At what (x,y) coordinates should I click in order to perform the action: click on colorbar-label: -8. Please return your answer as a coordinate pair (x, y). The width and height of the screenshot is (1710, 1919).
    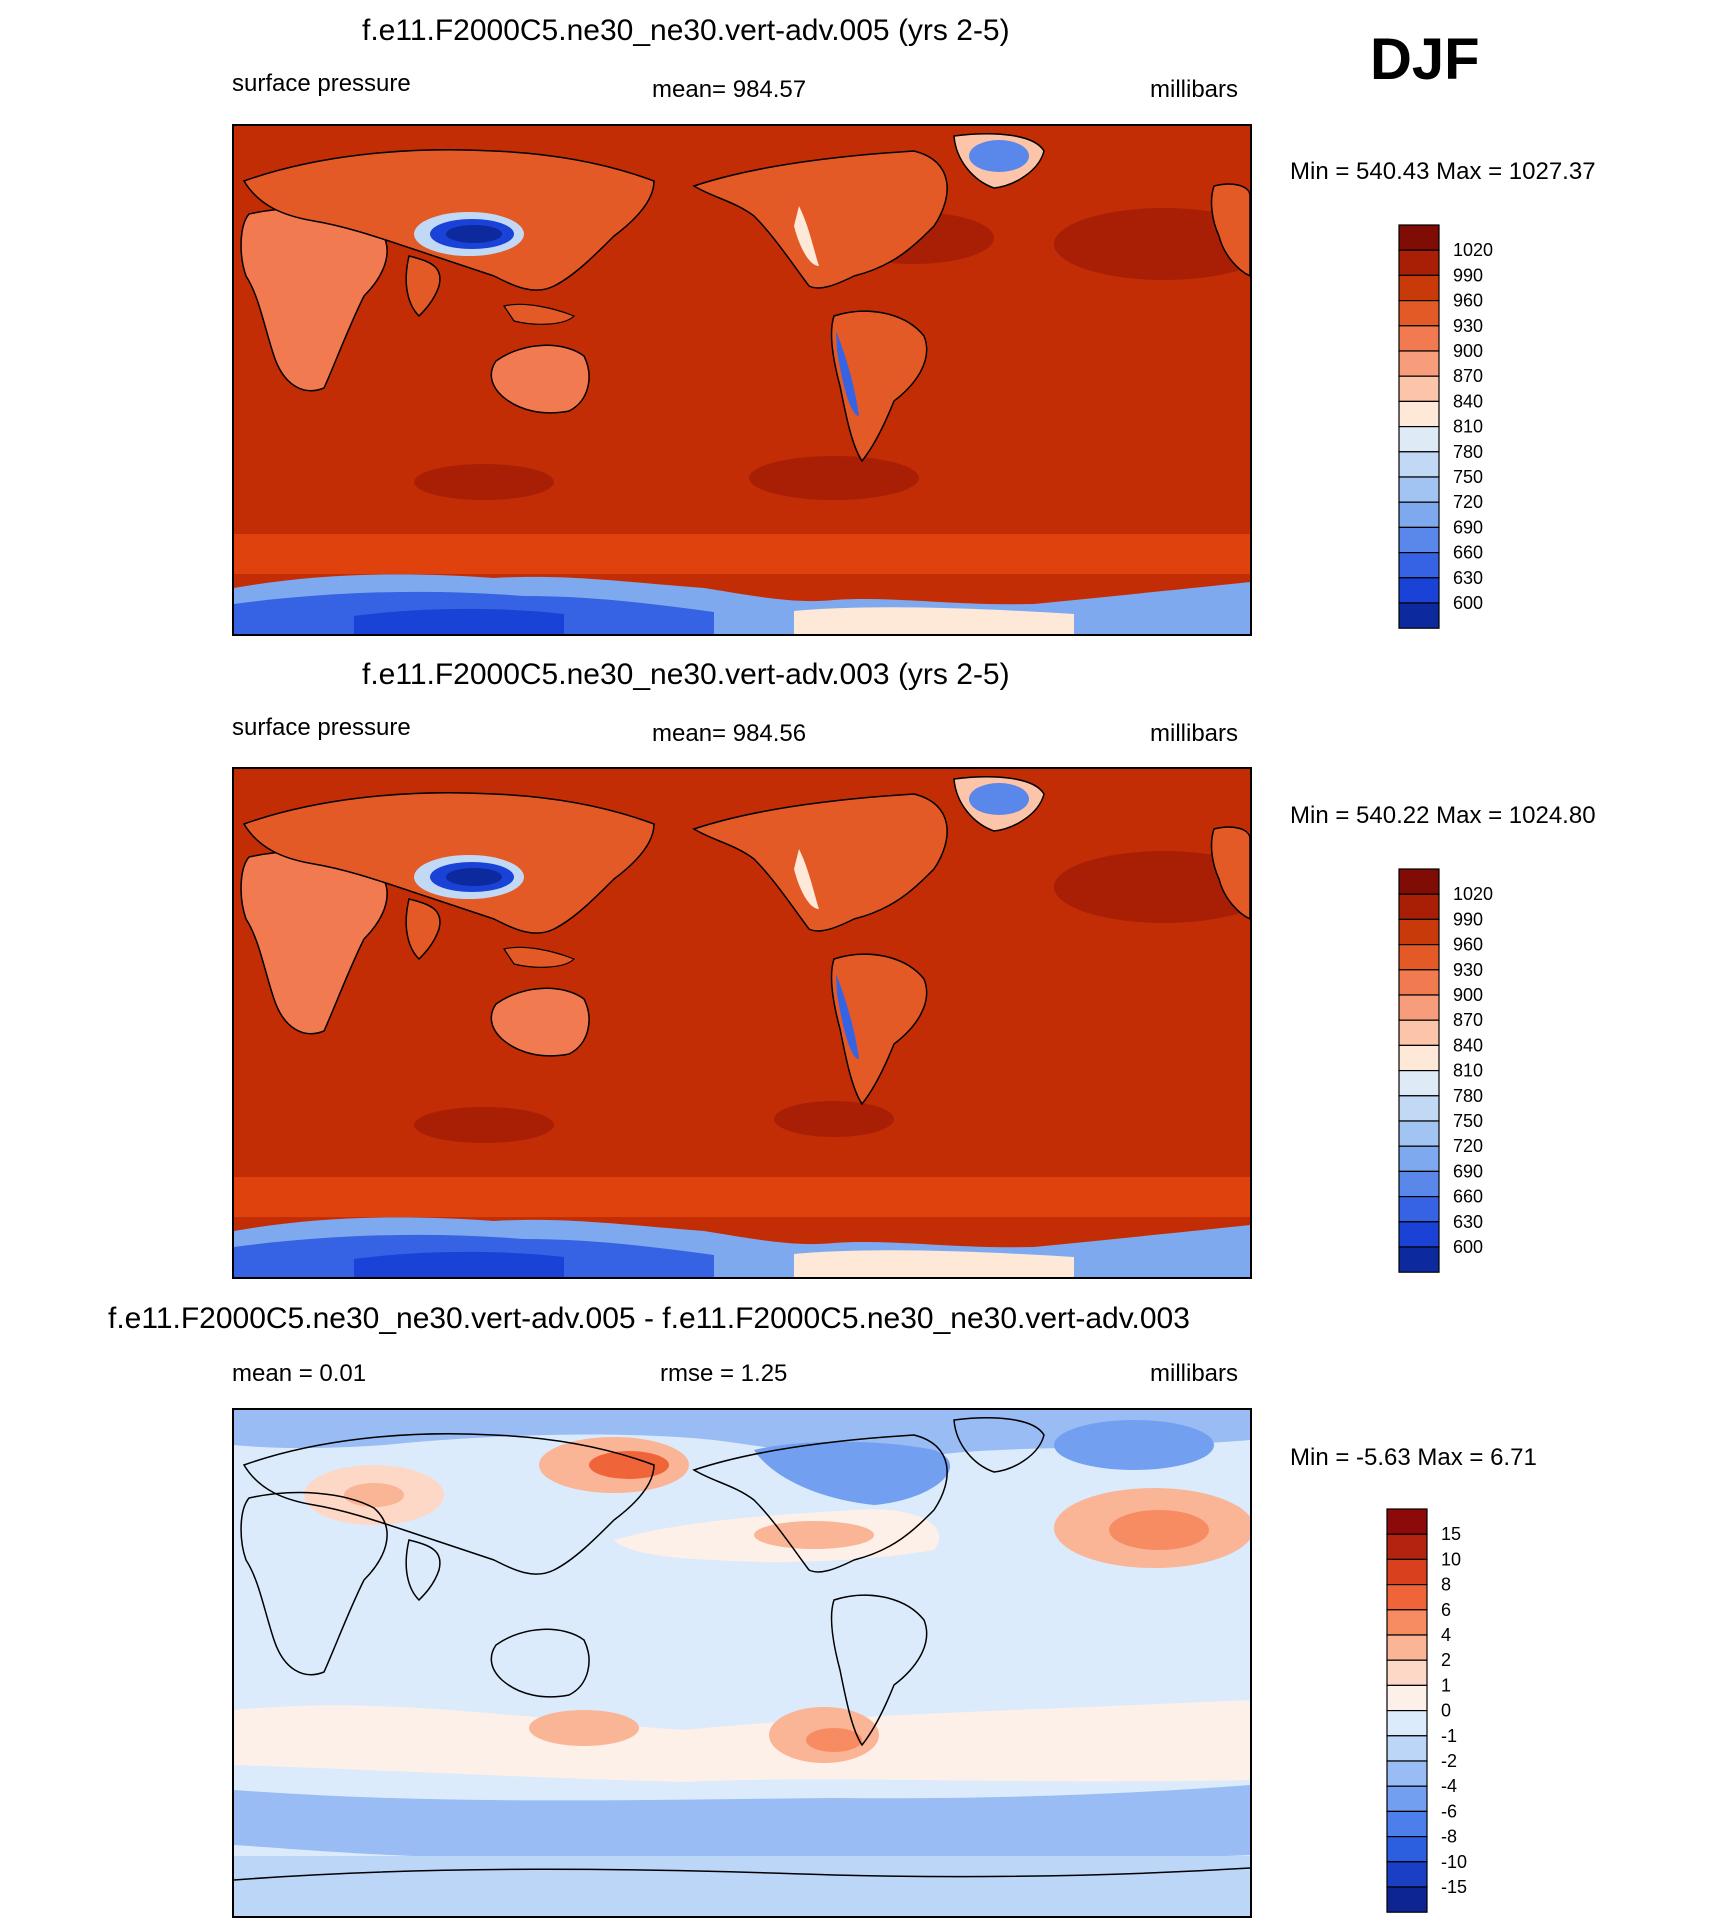
    Looking at the image, I should click on (1449, 1837).